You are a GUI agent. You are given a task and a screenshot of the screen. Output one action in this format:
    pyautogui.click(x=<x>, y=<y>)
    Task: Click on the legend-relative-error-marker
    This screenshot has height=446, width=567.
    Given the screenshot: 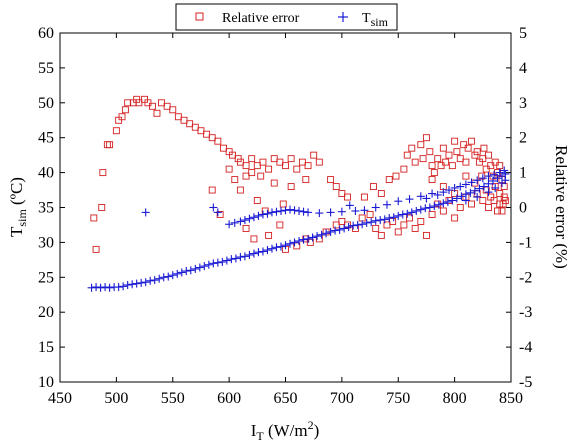 What is the action you would take?
    pyautogui.click(x=199, y=16)
    